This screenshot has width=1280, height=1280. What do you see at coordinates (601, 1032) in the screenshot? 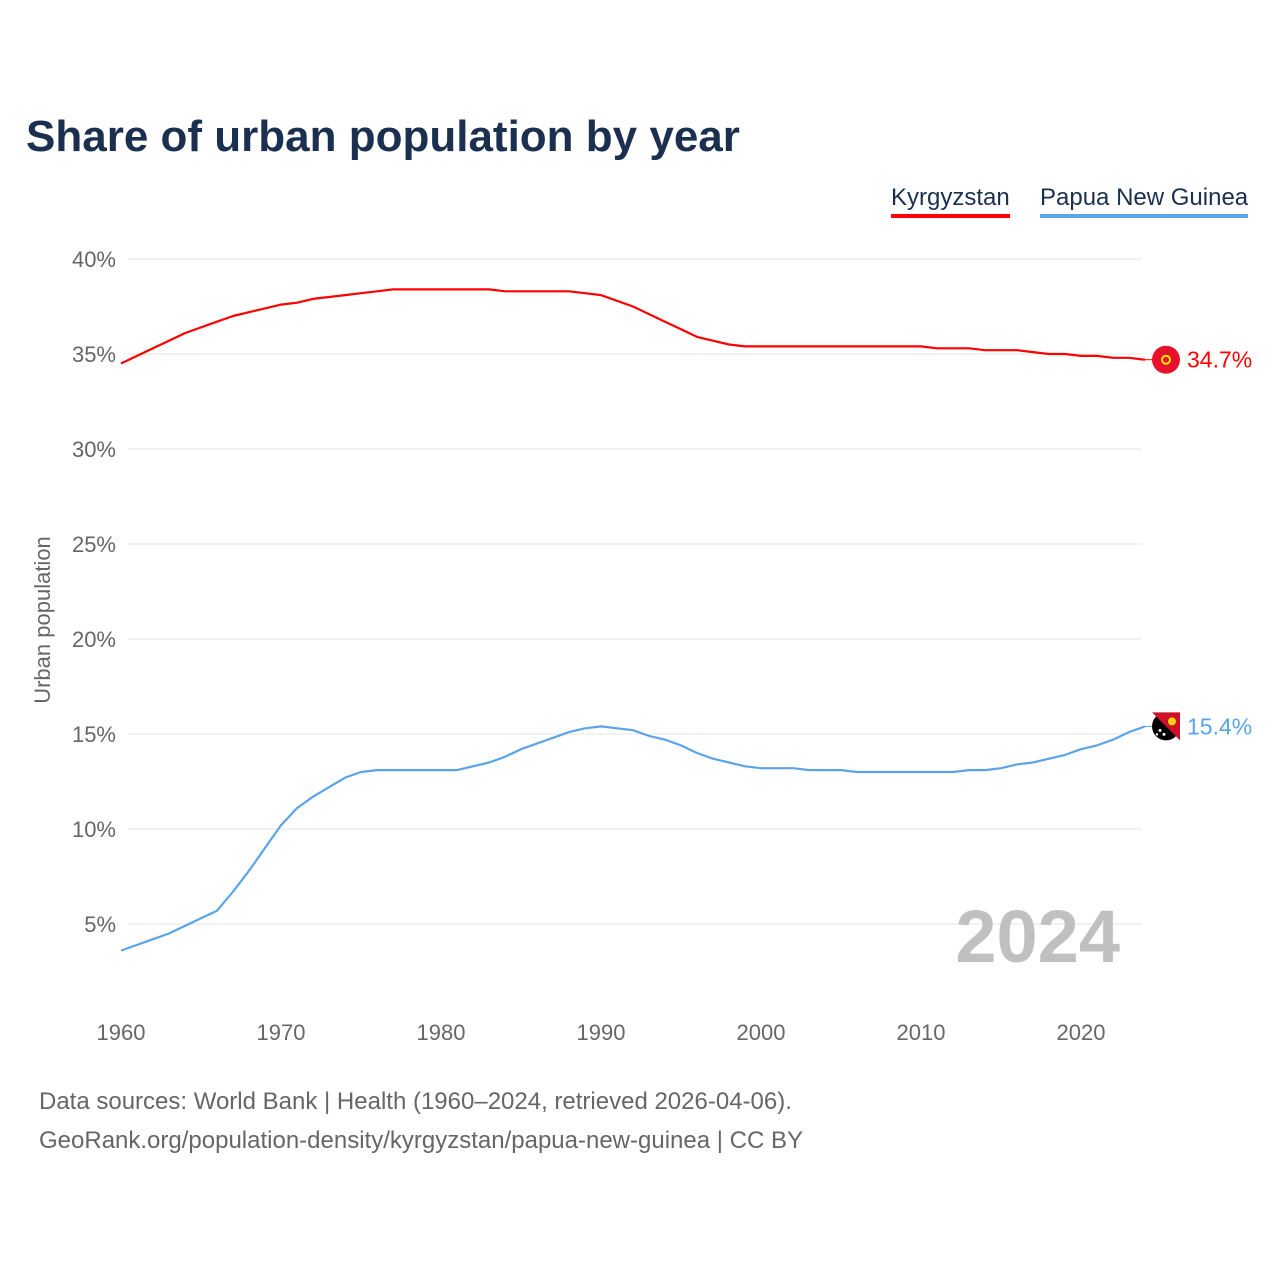
I see `x-tick-label: 1990` at bounding box center [601, 1032].